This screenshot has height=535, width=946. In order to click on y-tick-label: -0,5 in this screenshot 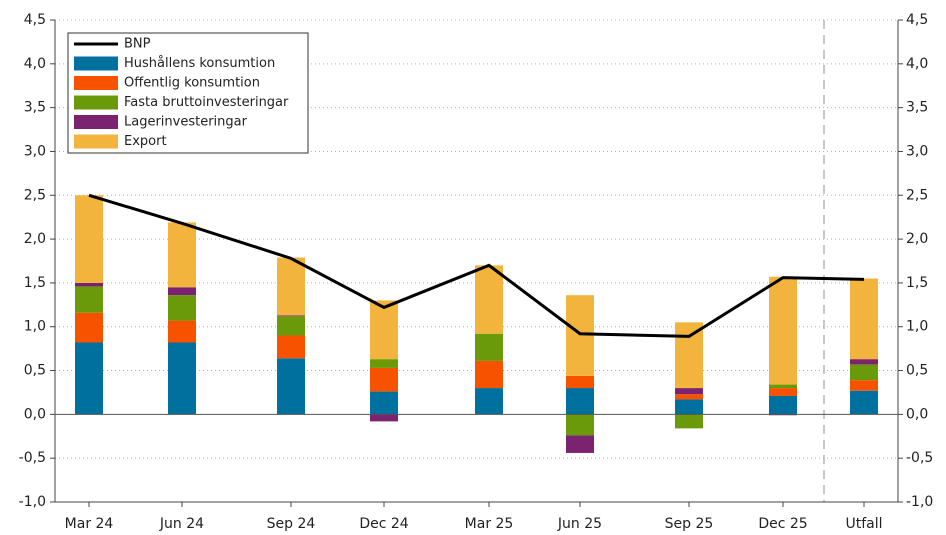, I will do `click(32, 458)`.